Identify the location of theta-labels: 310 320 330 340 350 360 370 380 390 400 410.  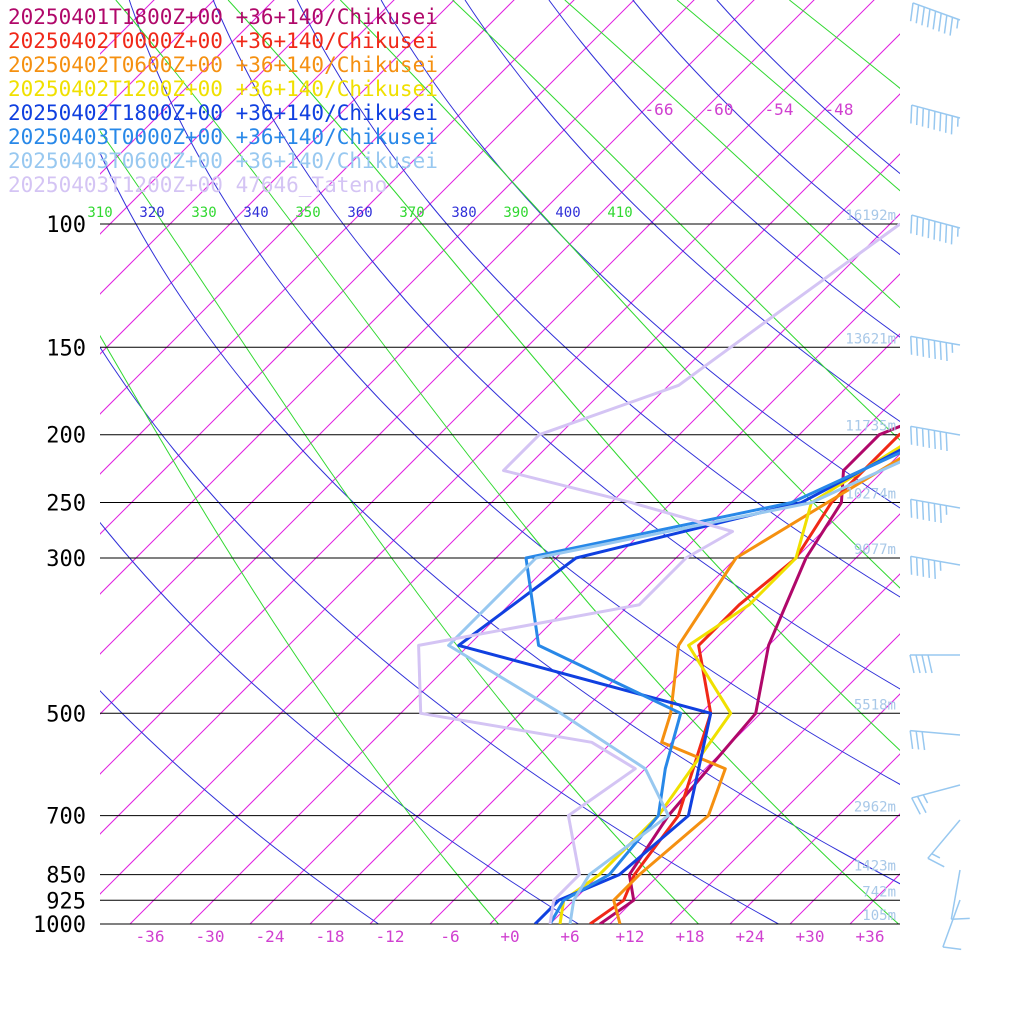
(359, 213).